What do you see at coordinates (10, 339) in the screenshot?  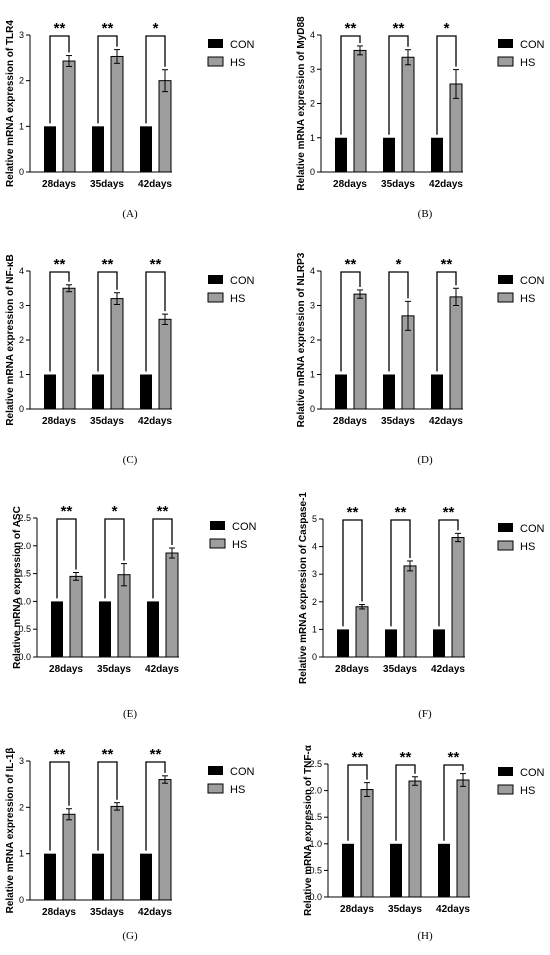 I see `y-axis-label: Relative mRNA expression of NF-κB` at bounding box center [10, 339].